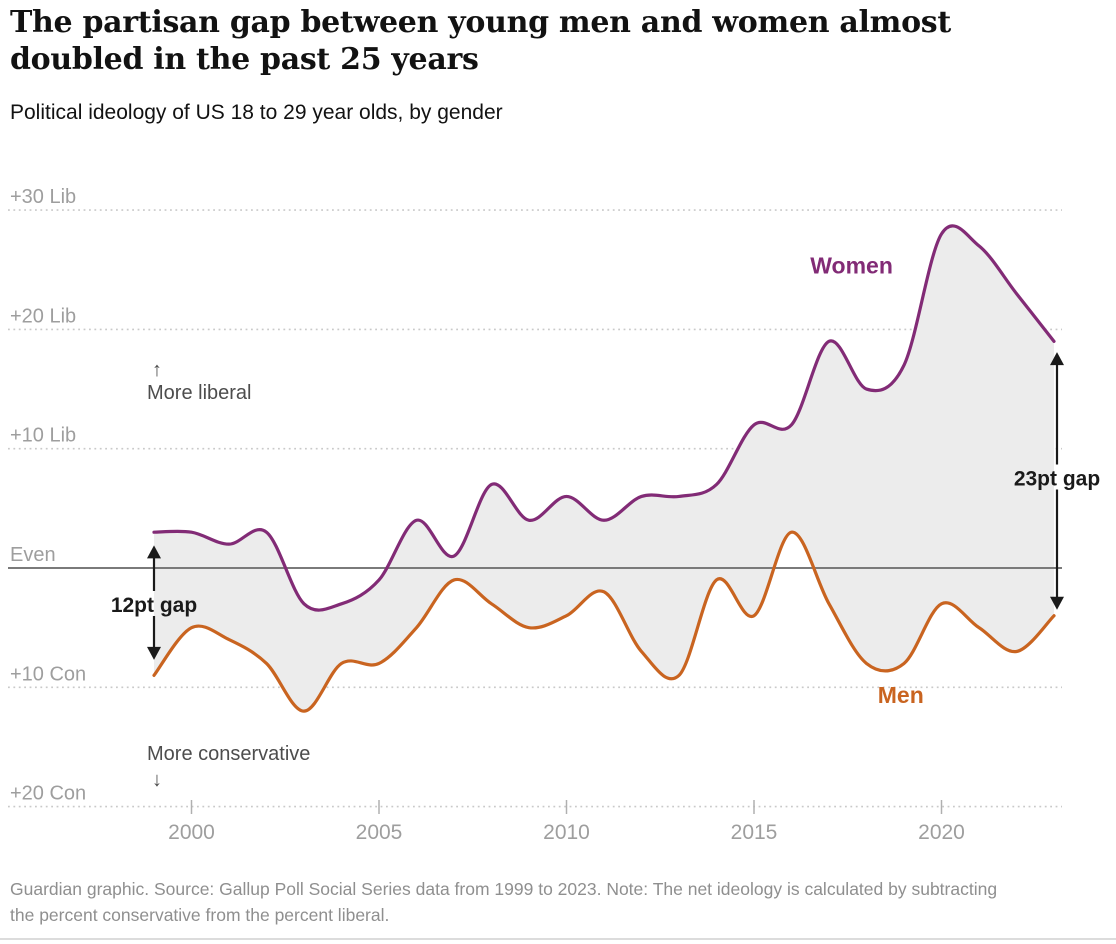 The height and width of the screenshot is (944, 1116). What do you see at coordinates (244, 59) in the screenshot?
I see `page-title-line-2: doubled in the past 25 years` at bounding box center [244, 59].